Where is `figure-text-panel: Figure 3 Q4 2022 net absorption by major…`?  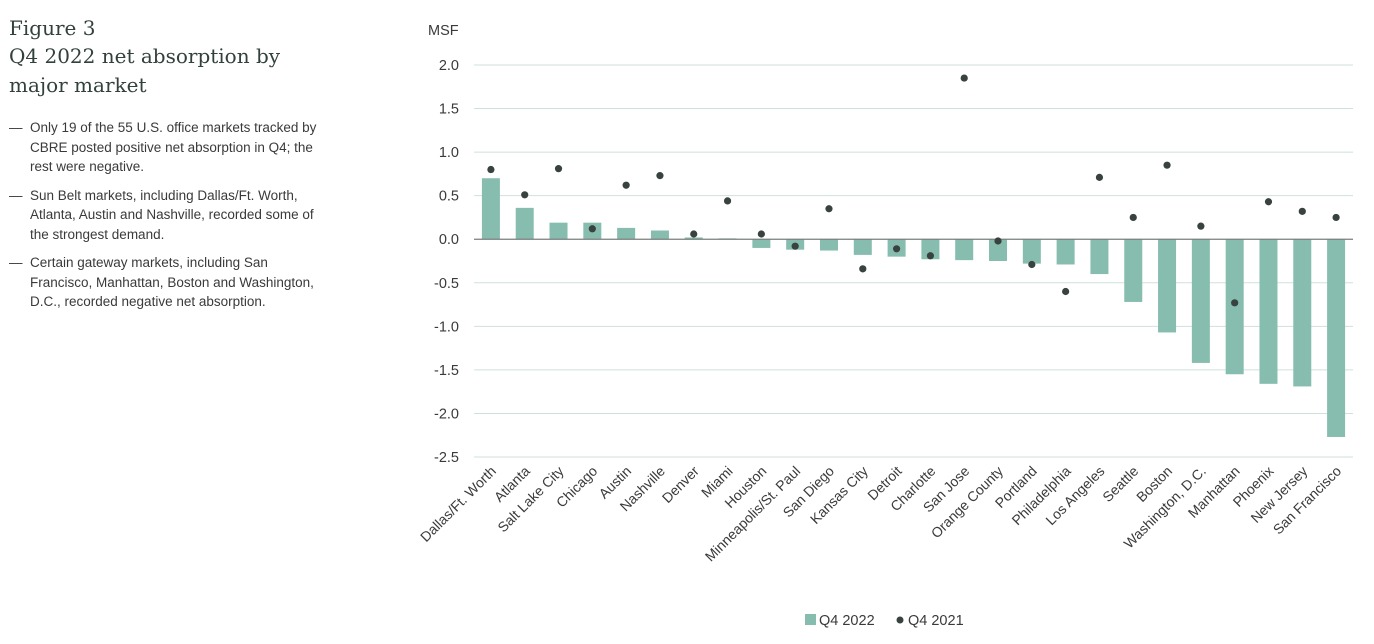 figure-text-panel: Figure 3 Q4 2022 net absorption by major… is located at coordinates (169, 167).